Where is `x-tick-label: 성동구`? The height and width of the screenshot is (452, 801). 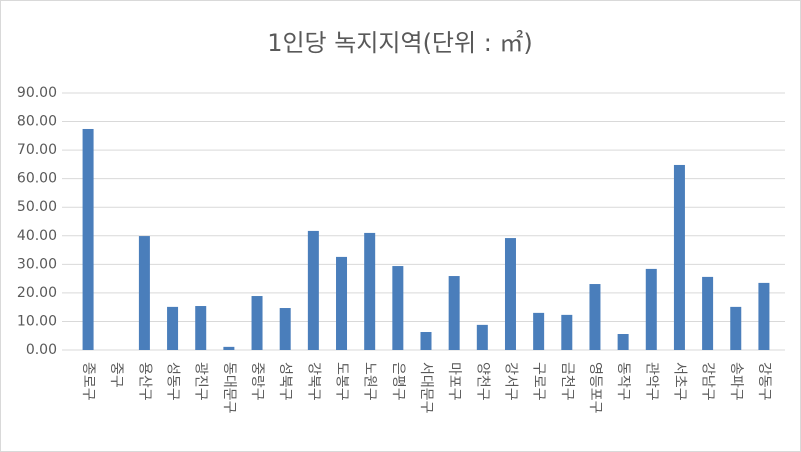 x-tick-label: 성동구 is located at coordinates (173, 381).